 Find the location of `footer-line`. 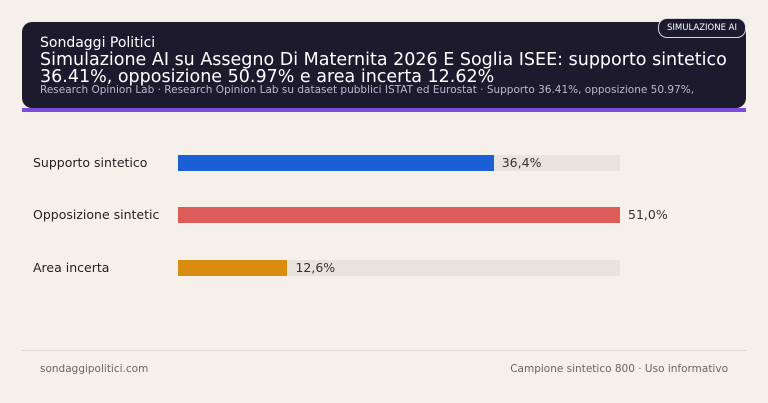

footer-line is located at coordinates (384, 350).